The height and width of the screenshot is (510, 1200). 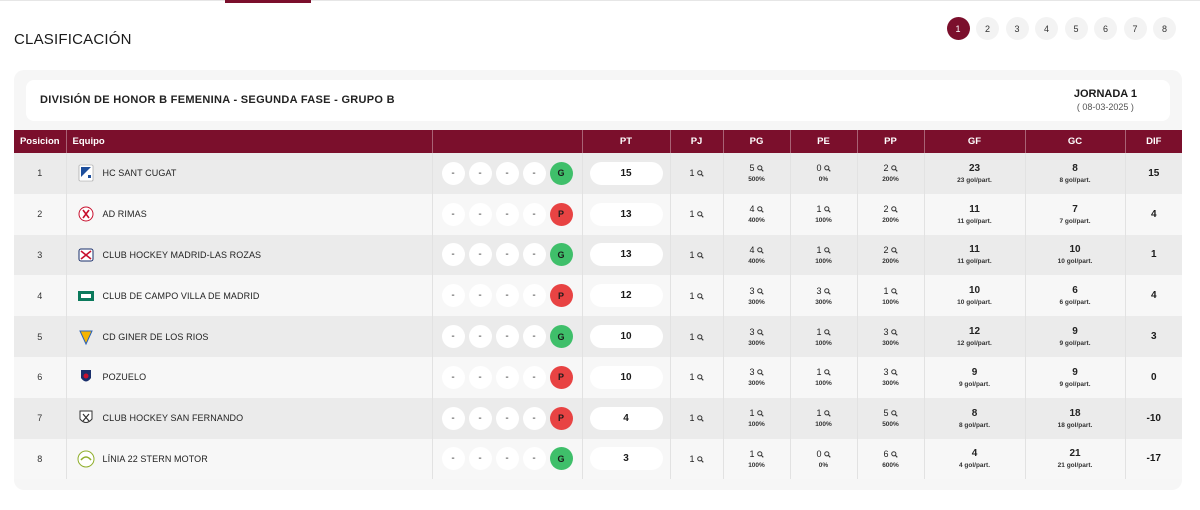 I want to click on position: 8, so click(x=40, y=458).